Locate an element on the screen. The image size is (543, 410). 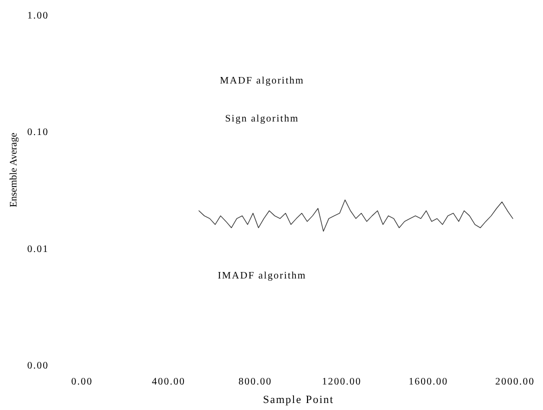
y-axis-title: Ensemble Average is located at coordinates (14, 170).